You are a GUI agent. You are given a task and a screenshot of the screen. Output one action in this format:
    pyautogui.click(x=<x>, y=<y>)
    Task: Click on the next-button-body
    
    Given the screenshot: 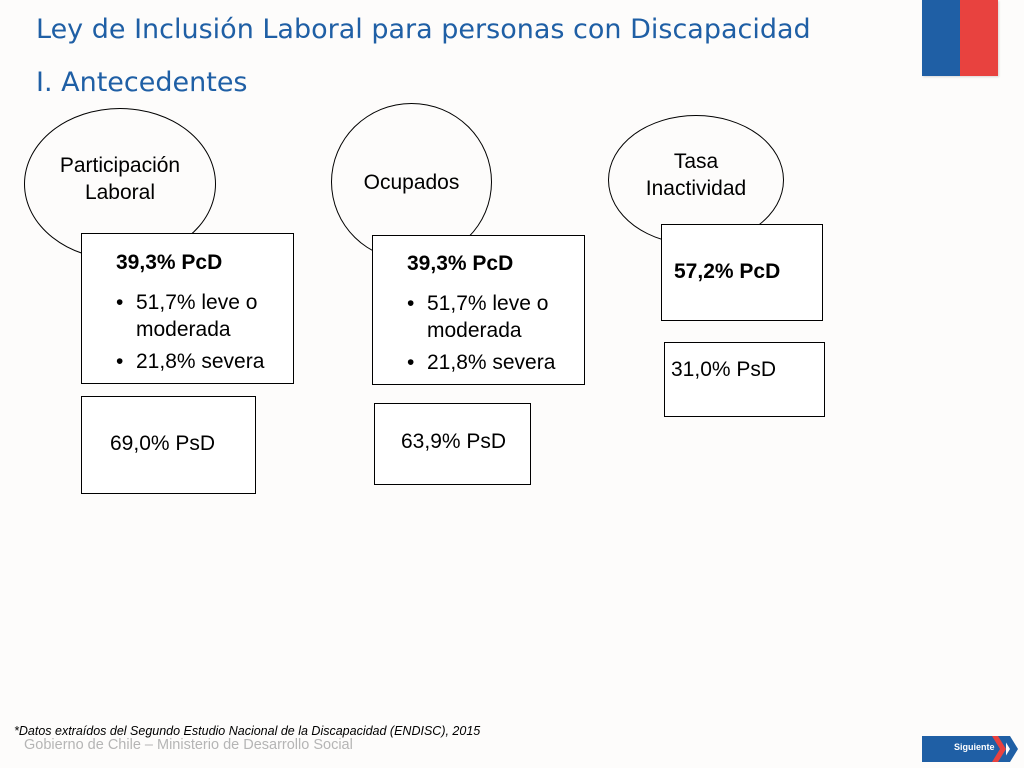 What is the action you would take?
    pyautogui.click(x=968, y=749)
    